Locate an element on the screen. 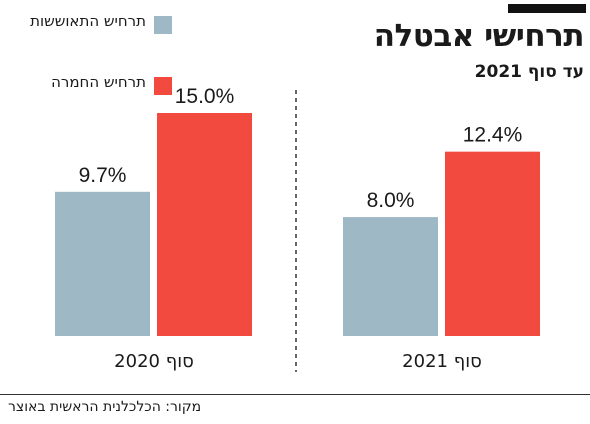 The image size is (590, 424). title-accent-bar is located at coordinates (547, 8).